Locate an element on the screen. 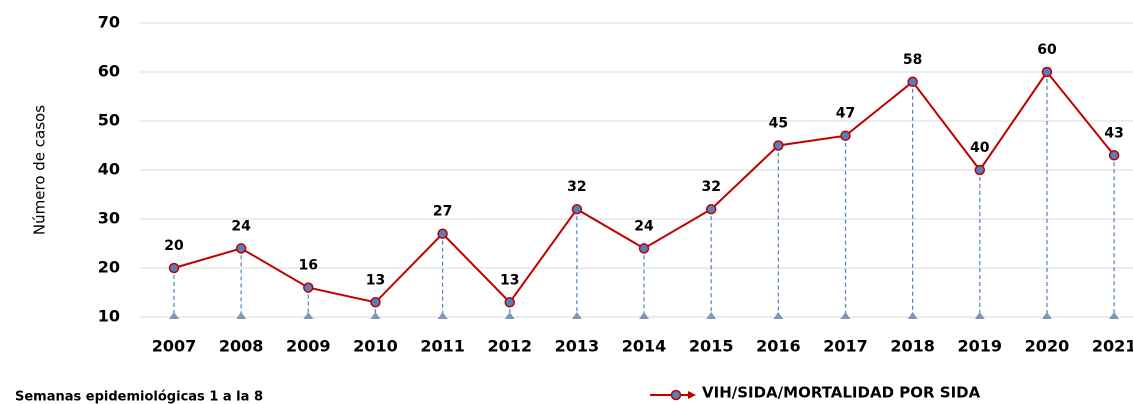 The width and height of the screenshot is (1133, 404). x-tick-label: 2008 is located at coordinates (241, 346).